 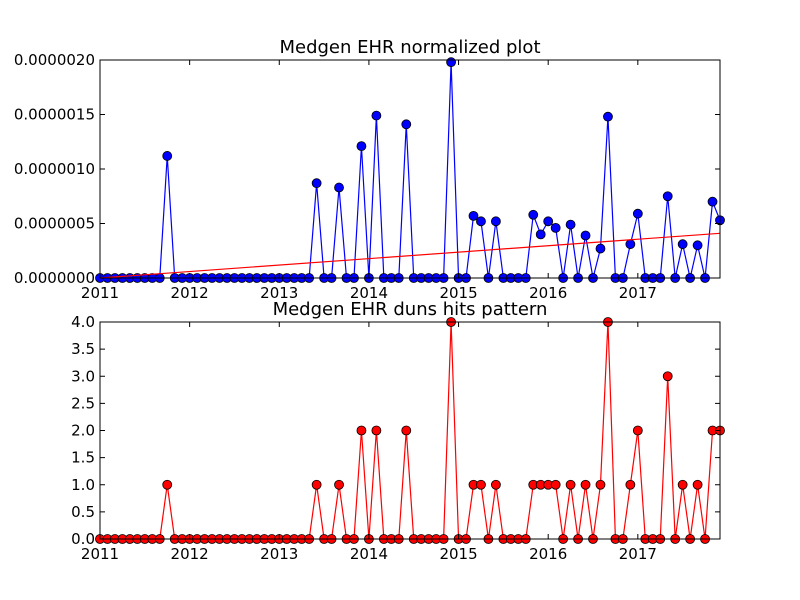 I want to click on y-tick-label: 2.0, so click(x=83, y=431).